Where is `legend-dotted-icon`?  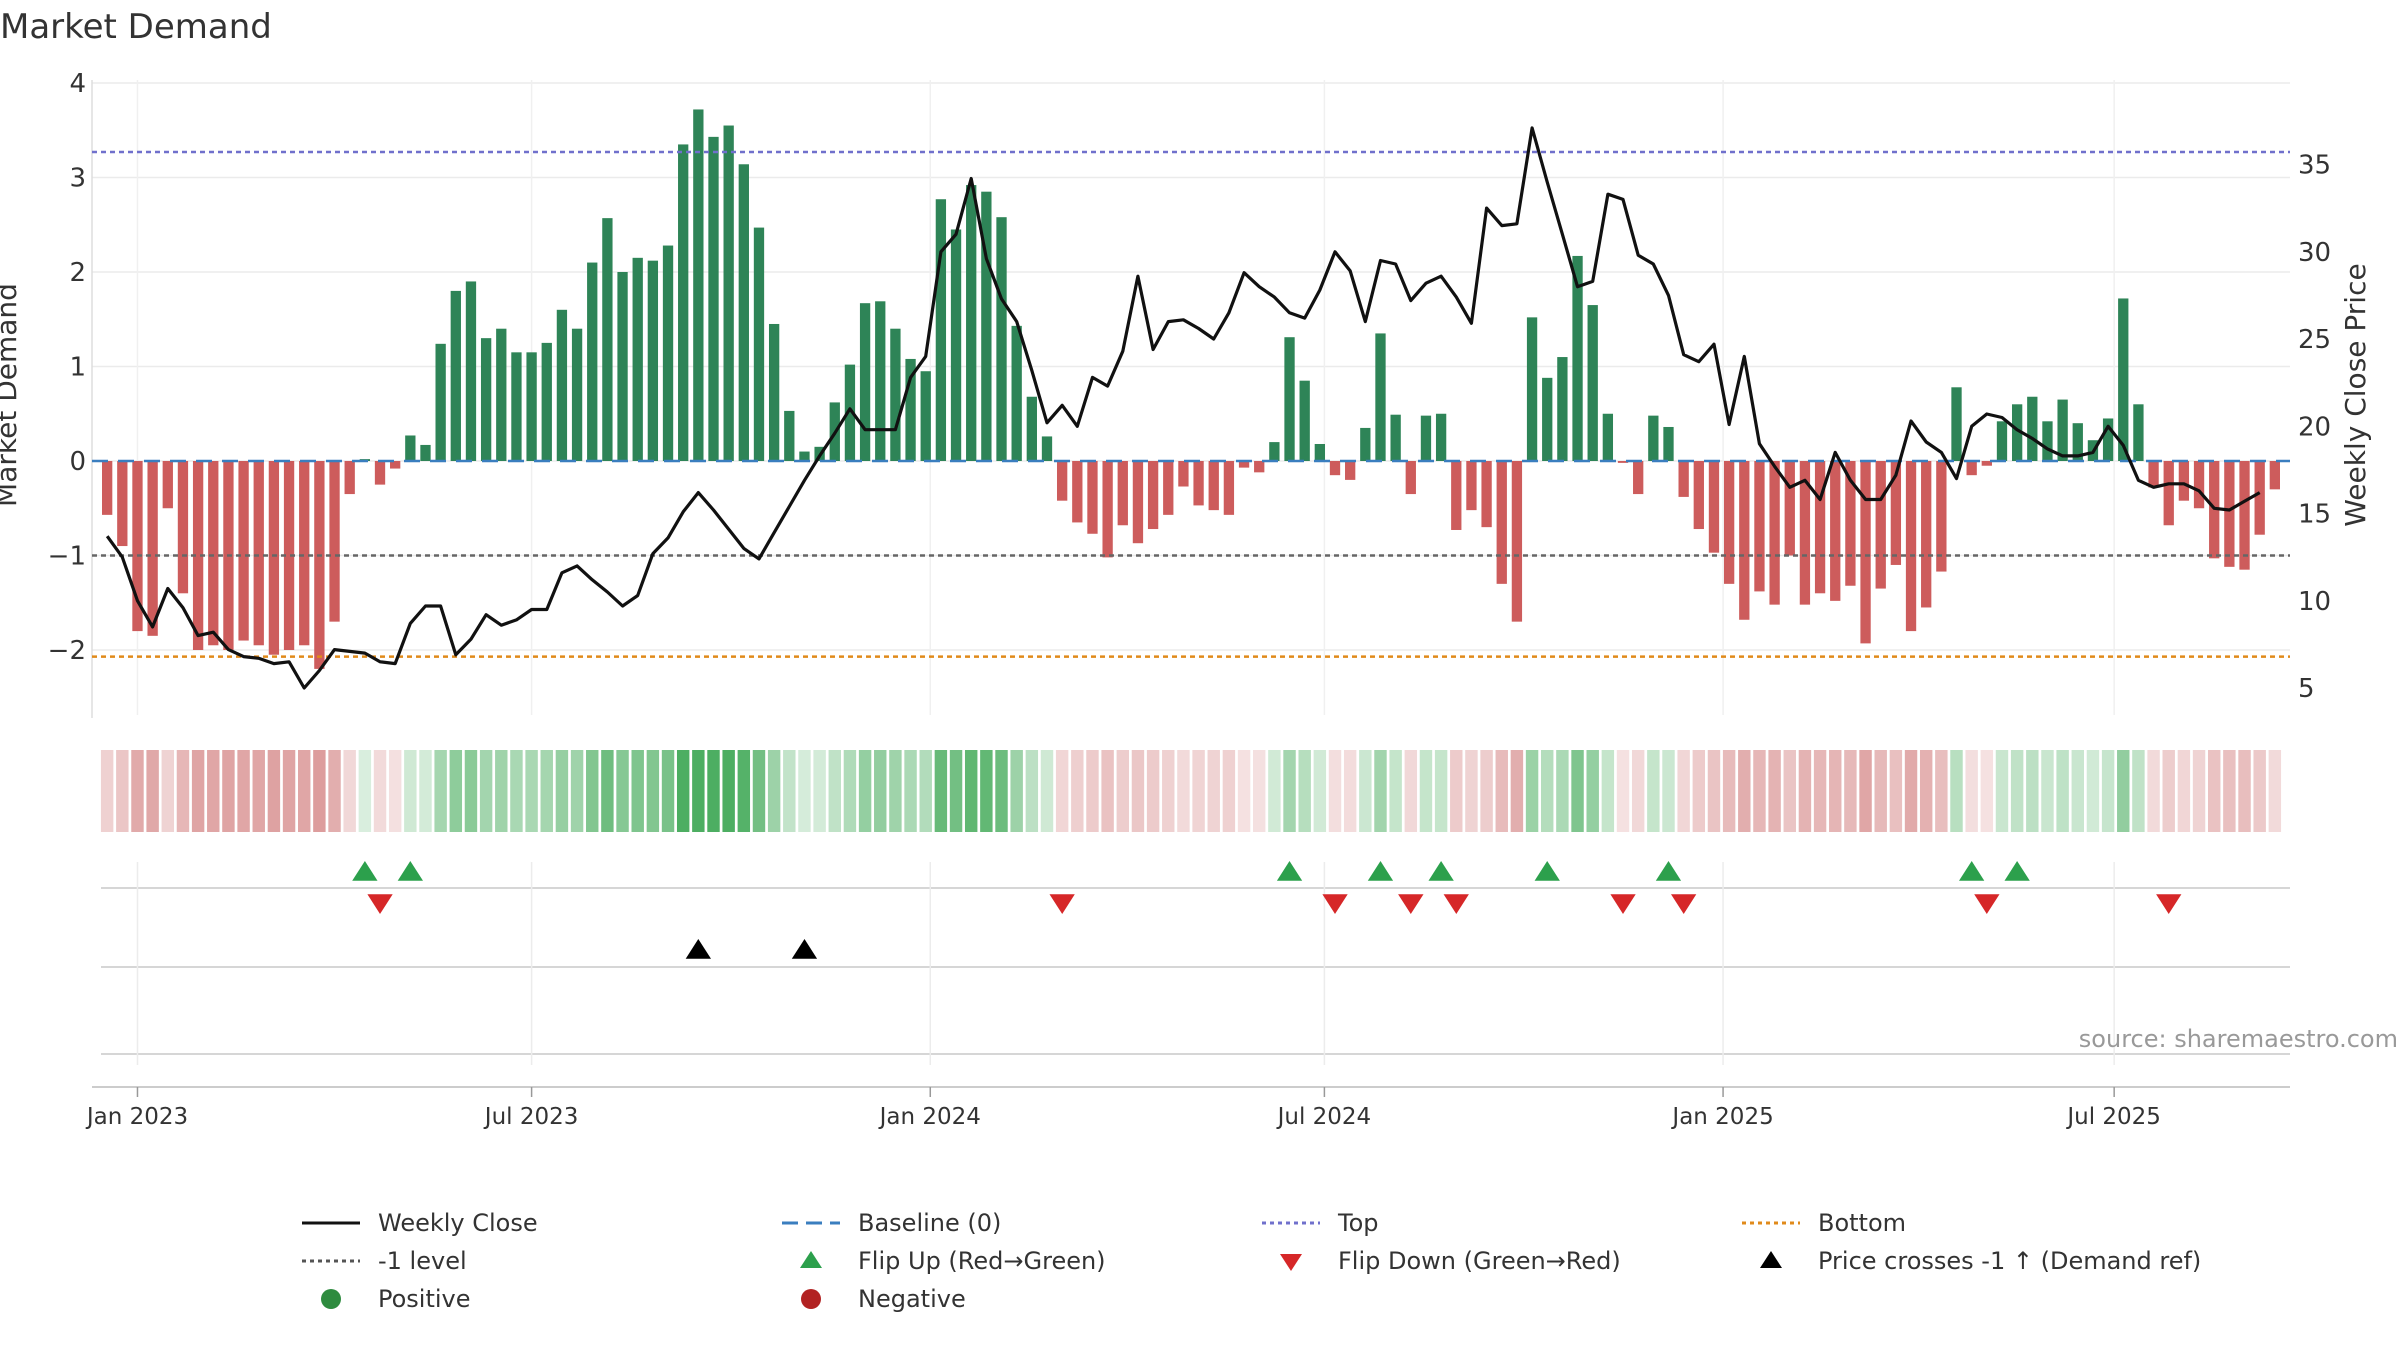 legend-dotted-icon is located at coordinates (331, 1261).